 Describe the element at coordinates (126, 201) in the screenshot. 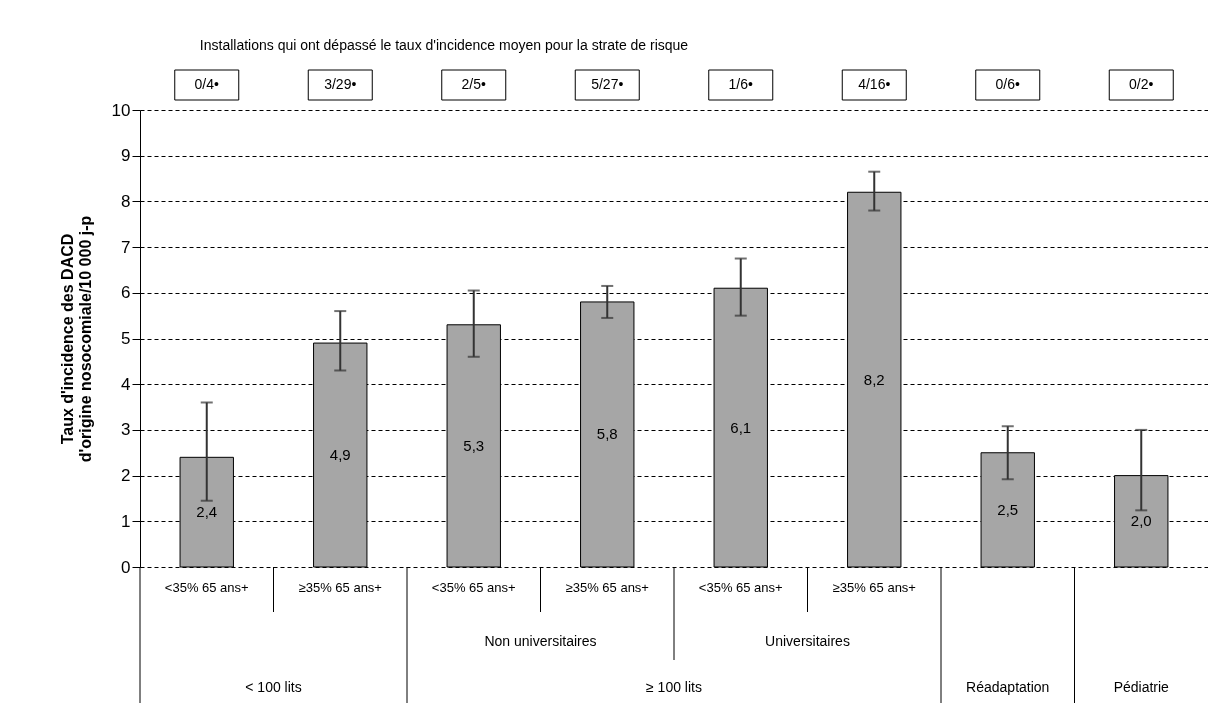

I see `y-tick-label: 8` at that location.